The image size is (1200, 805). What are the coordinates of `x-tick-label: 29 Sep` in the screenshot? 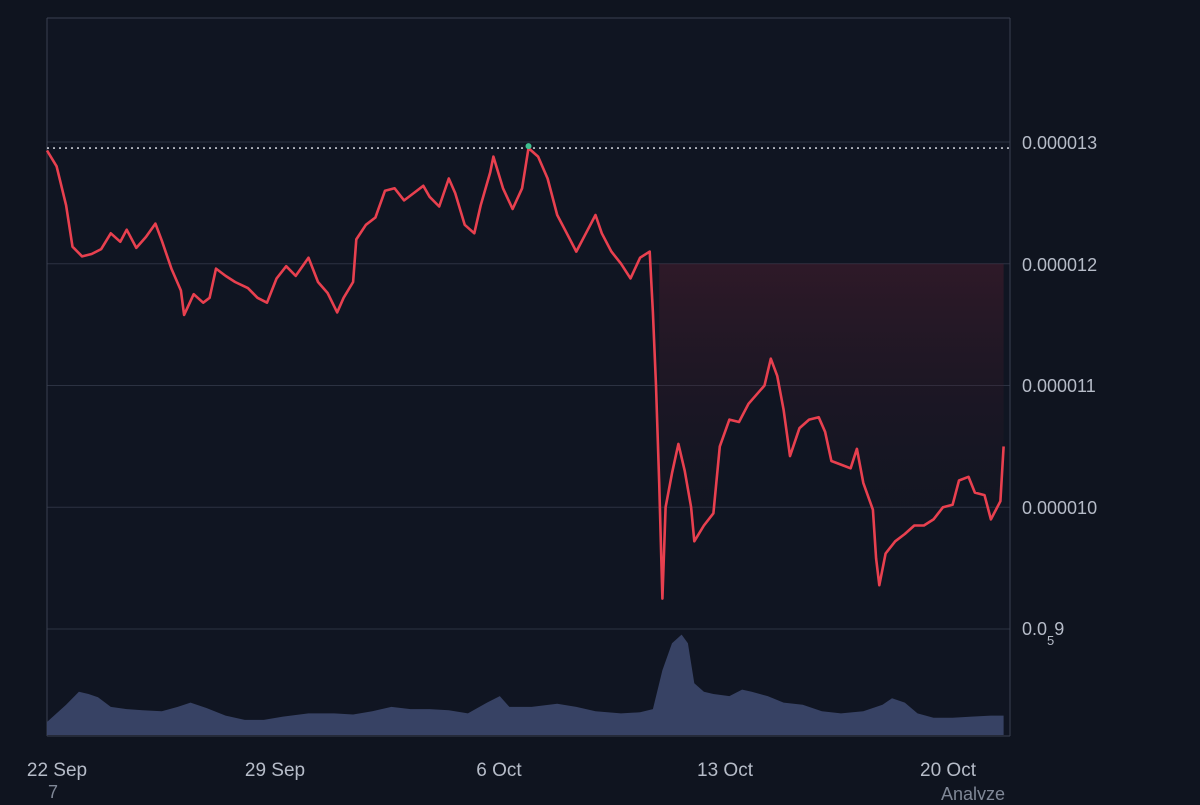 It's located at (275, 770).